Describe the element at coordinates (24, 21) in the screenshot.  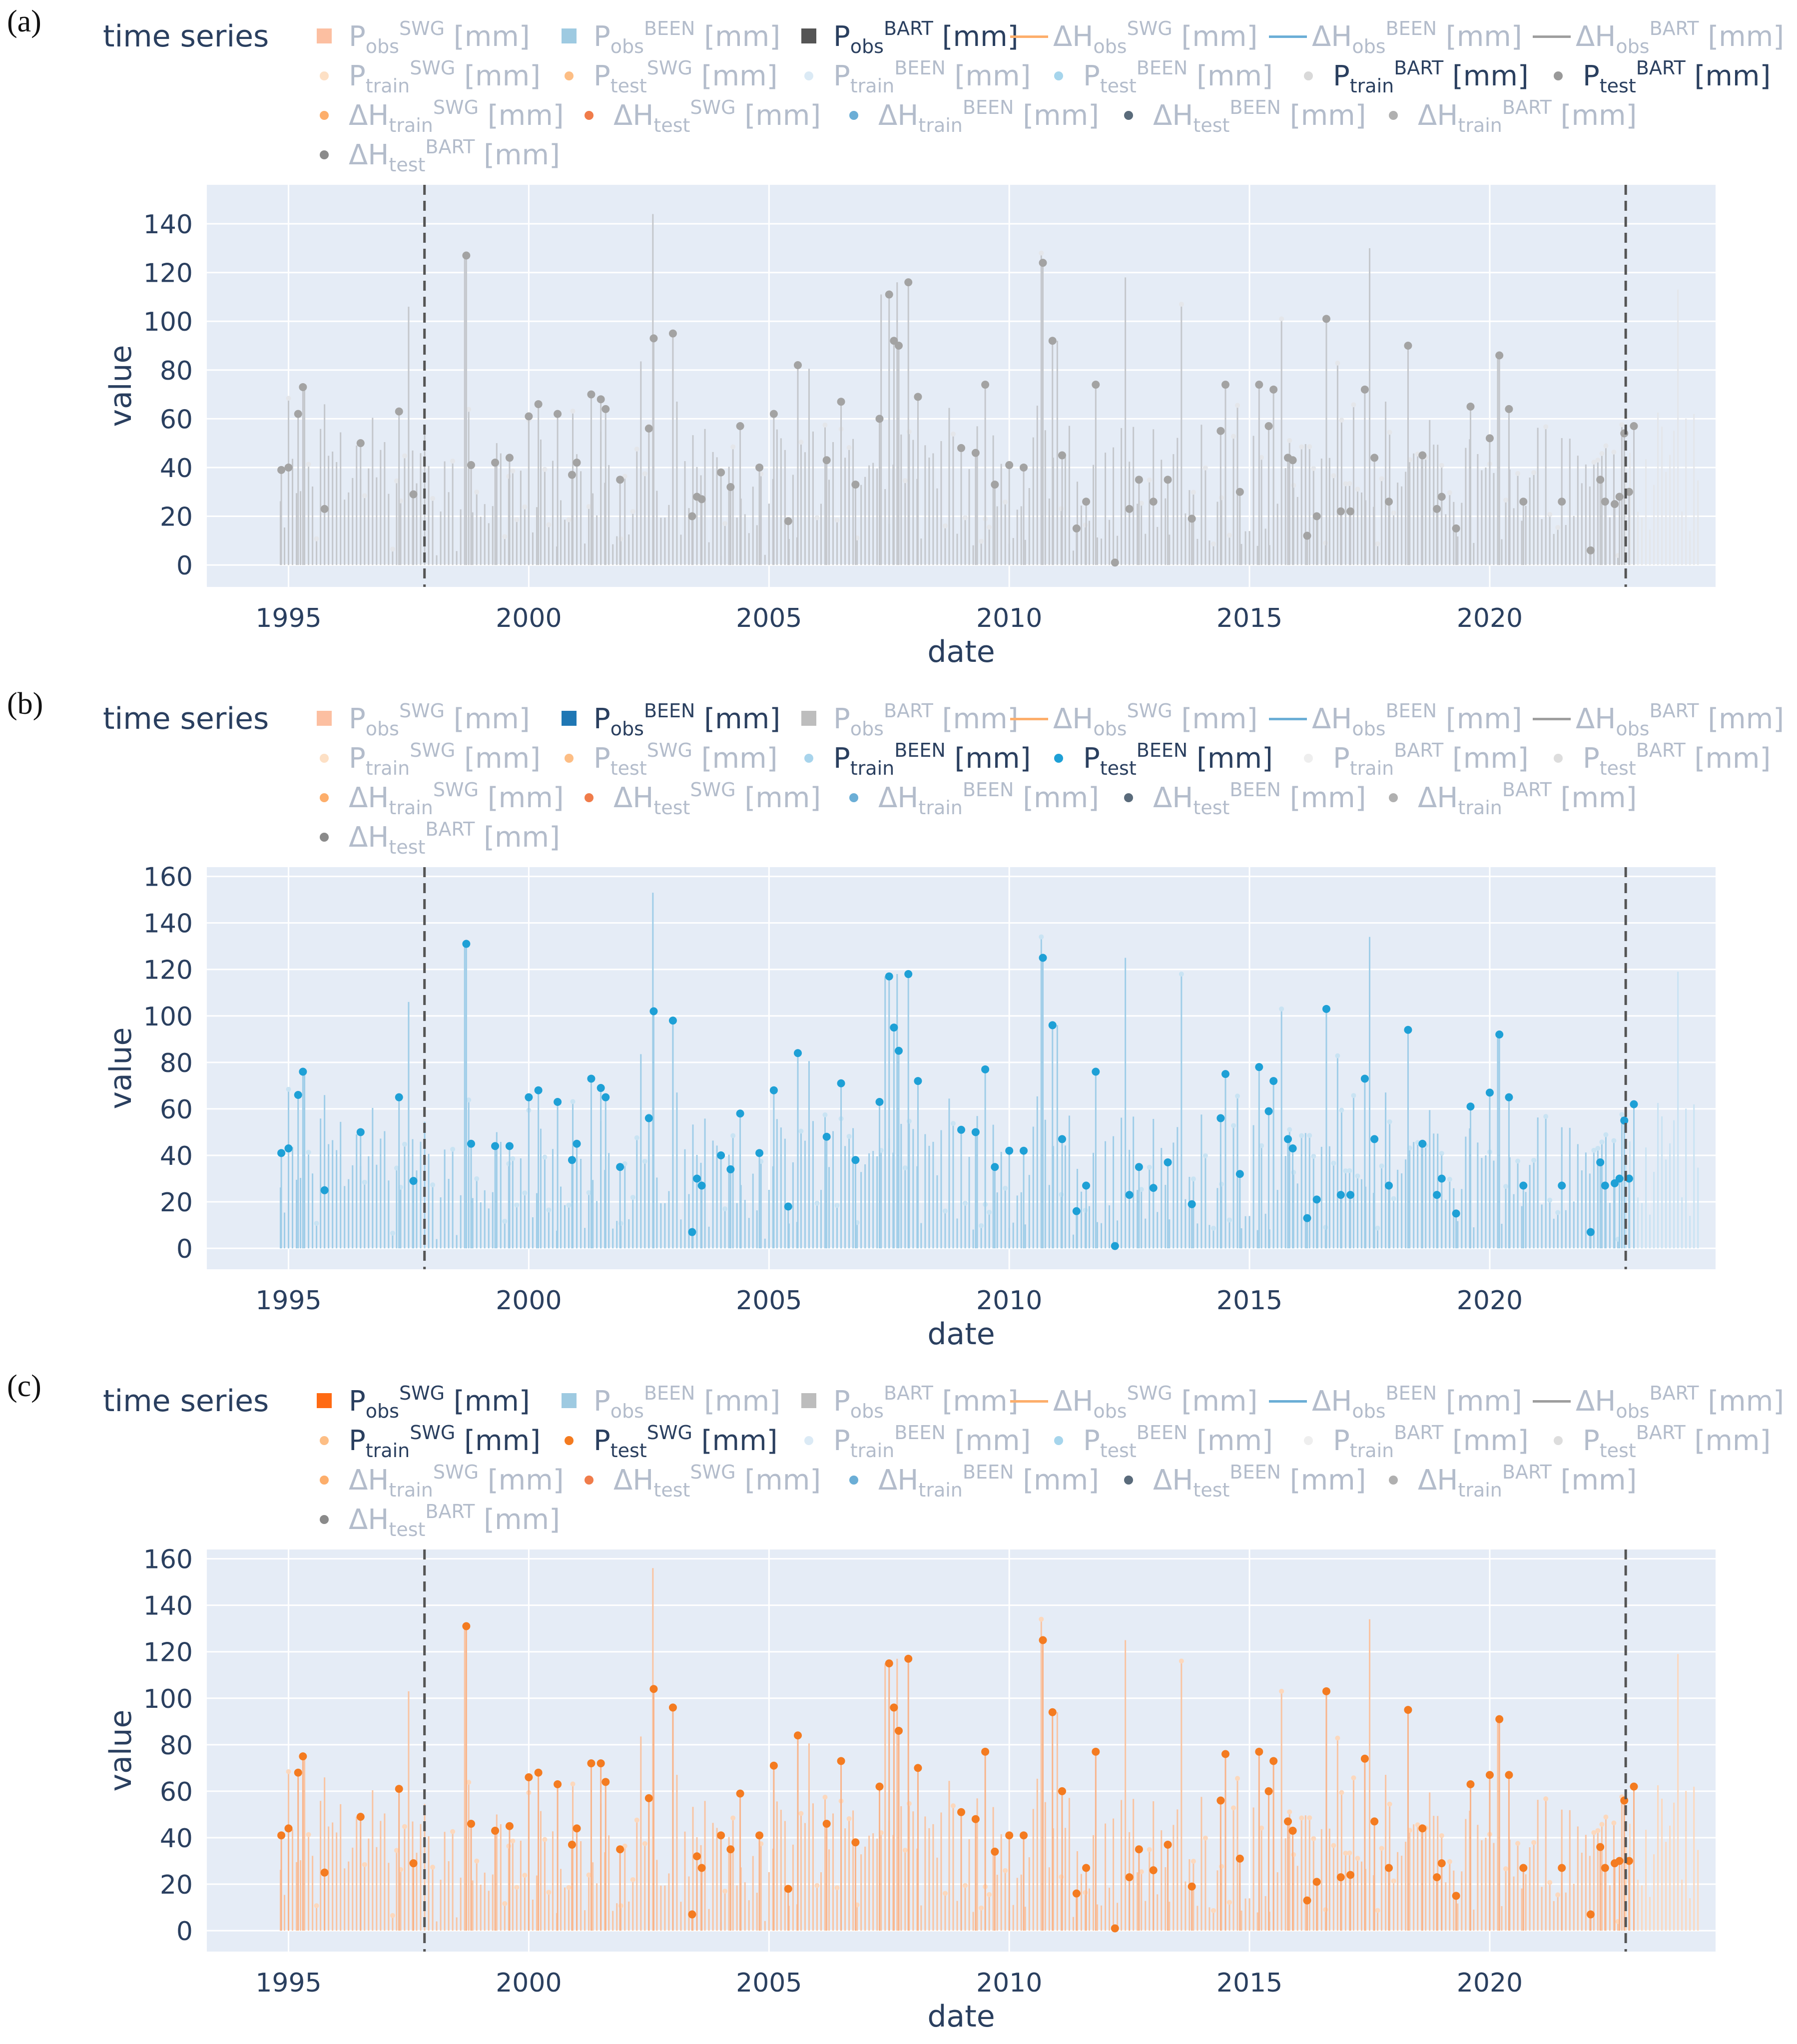
I see `panel-label: (a)` at that location.